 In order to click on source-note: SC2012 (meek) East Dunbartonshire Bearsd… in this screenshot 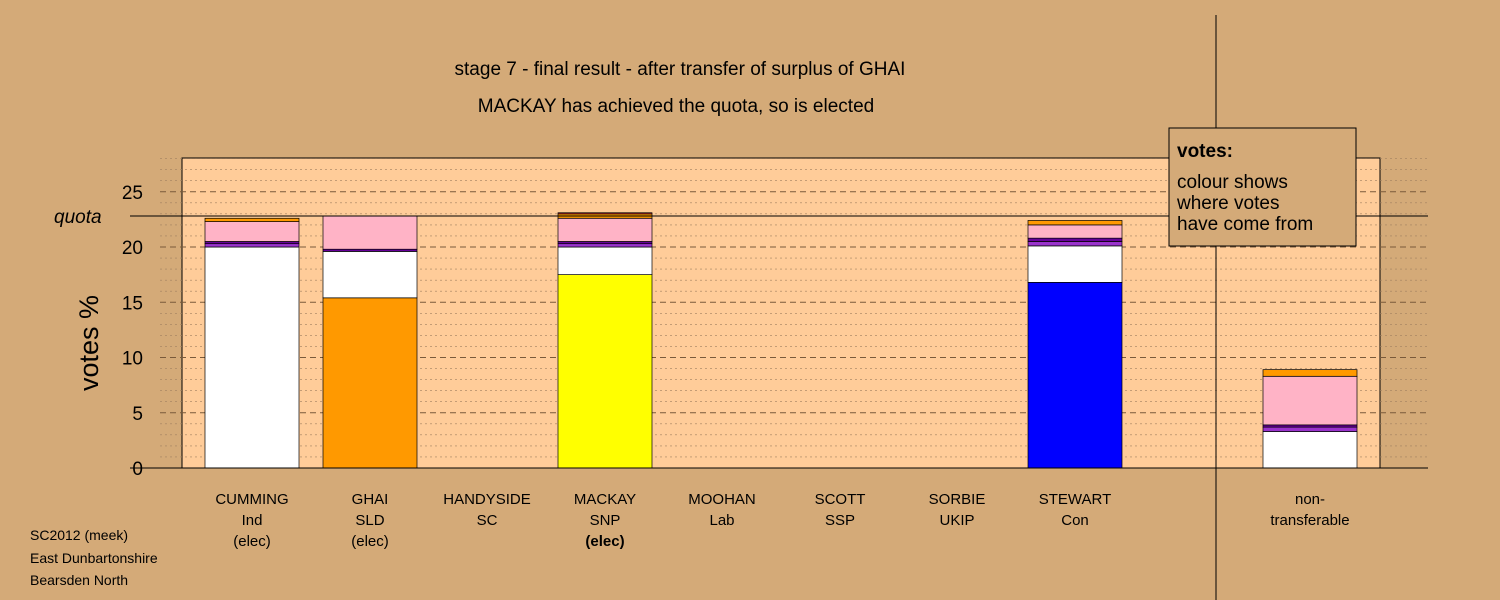, I will do `click(94, 557)`.